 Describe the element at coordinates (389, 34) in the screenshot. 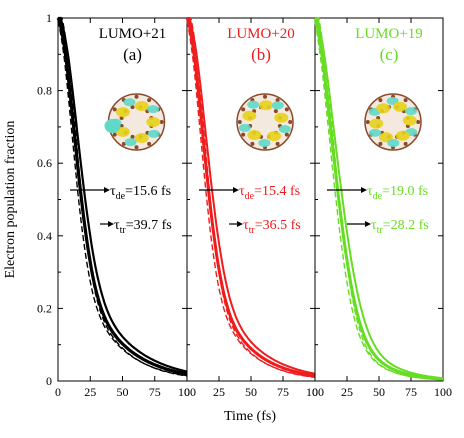

I see `panel-title: LUMO+19` at that location.